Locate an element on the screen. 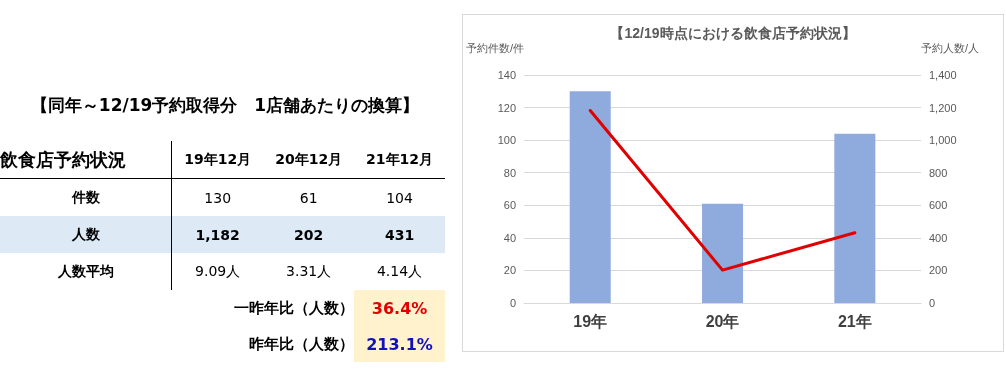  y-tick-label: 140 is located at coordinates (507, 75).